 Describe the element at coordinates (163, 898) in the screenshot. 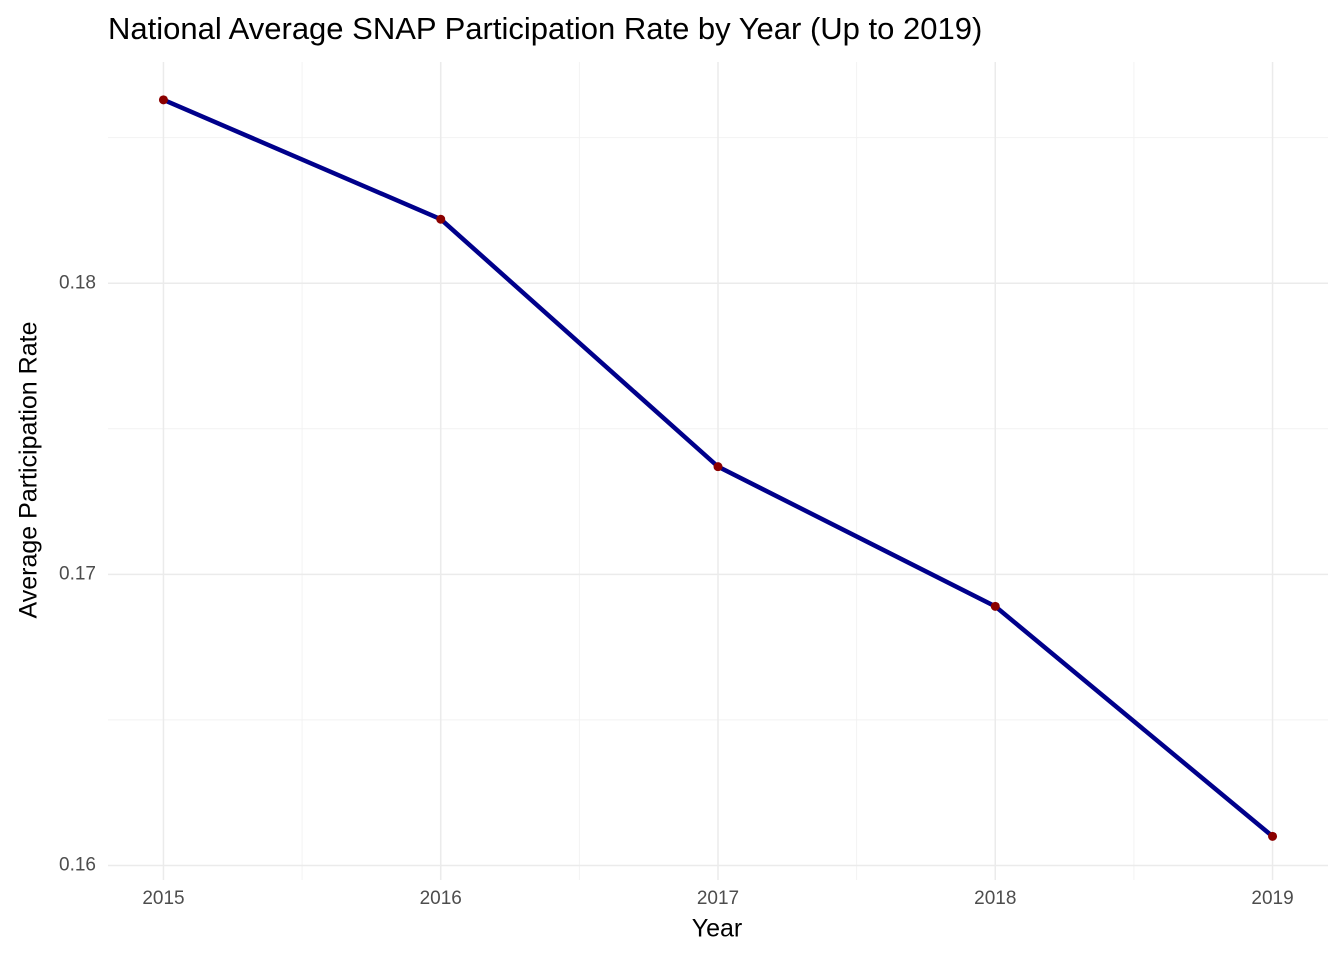

I see `x-tick-label: 2015` at that location.